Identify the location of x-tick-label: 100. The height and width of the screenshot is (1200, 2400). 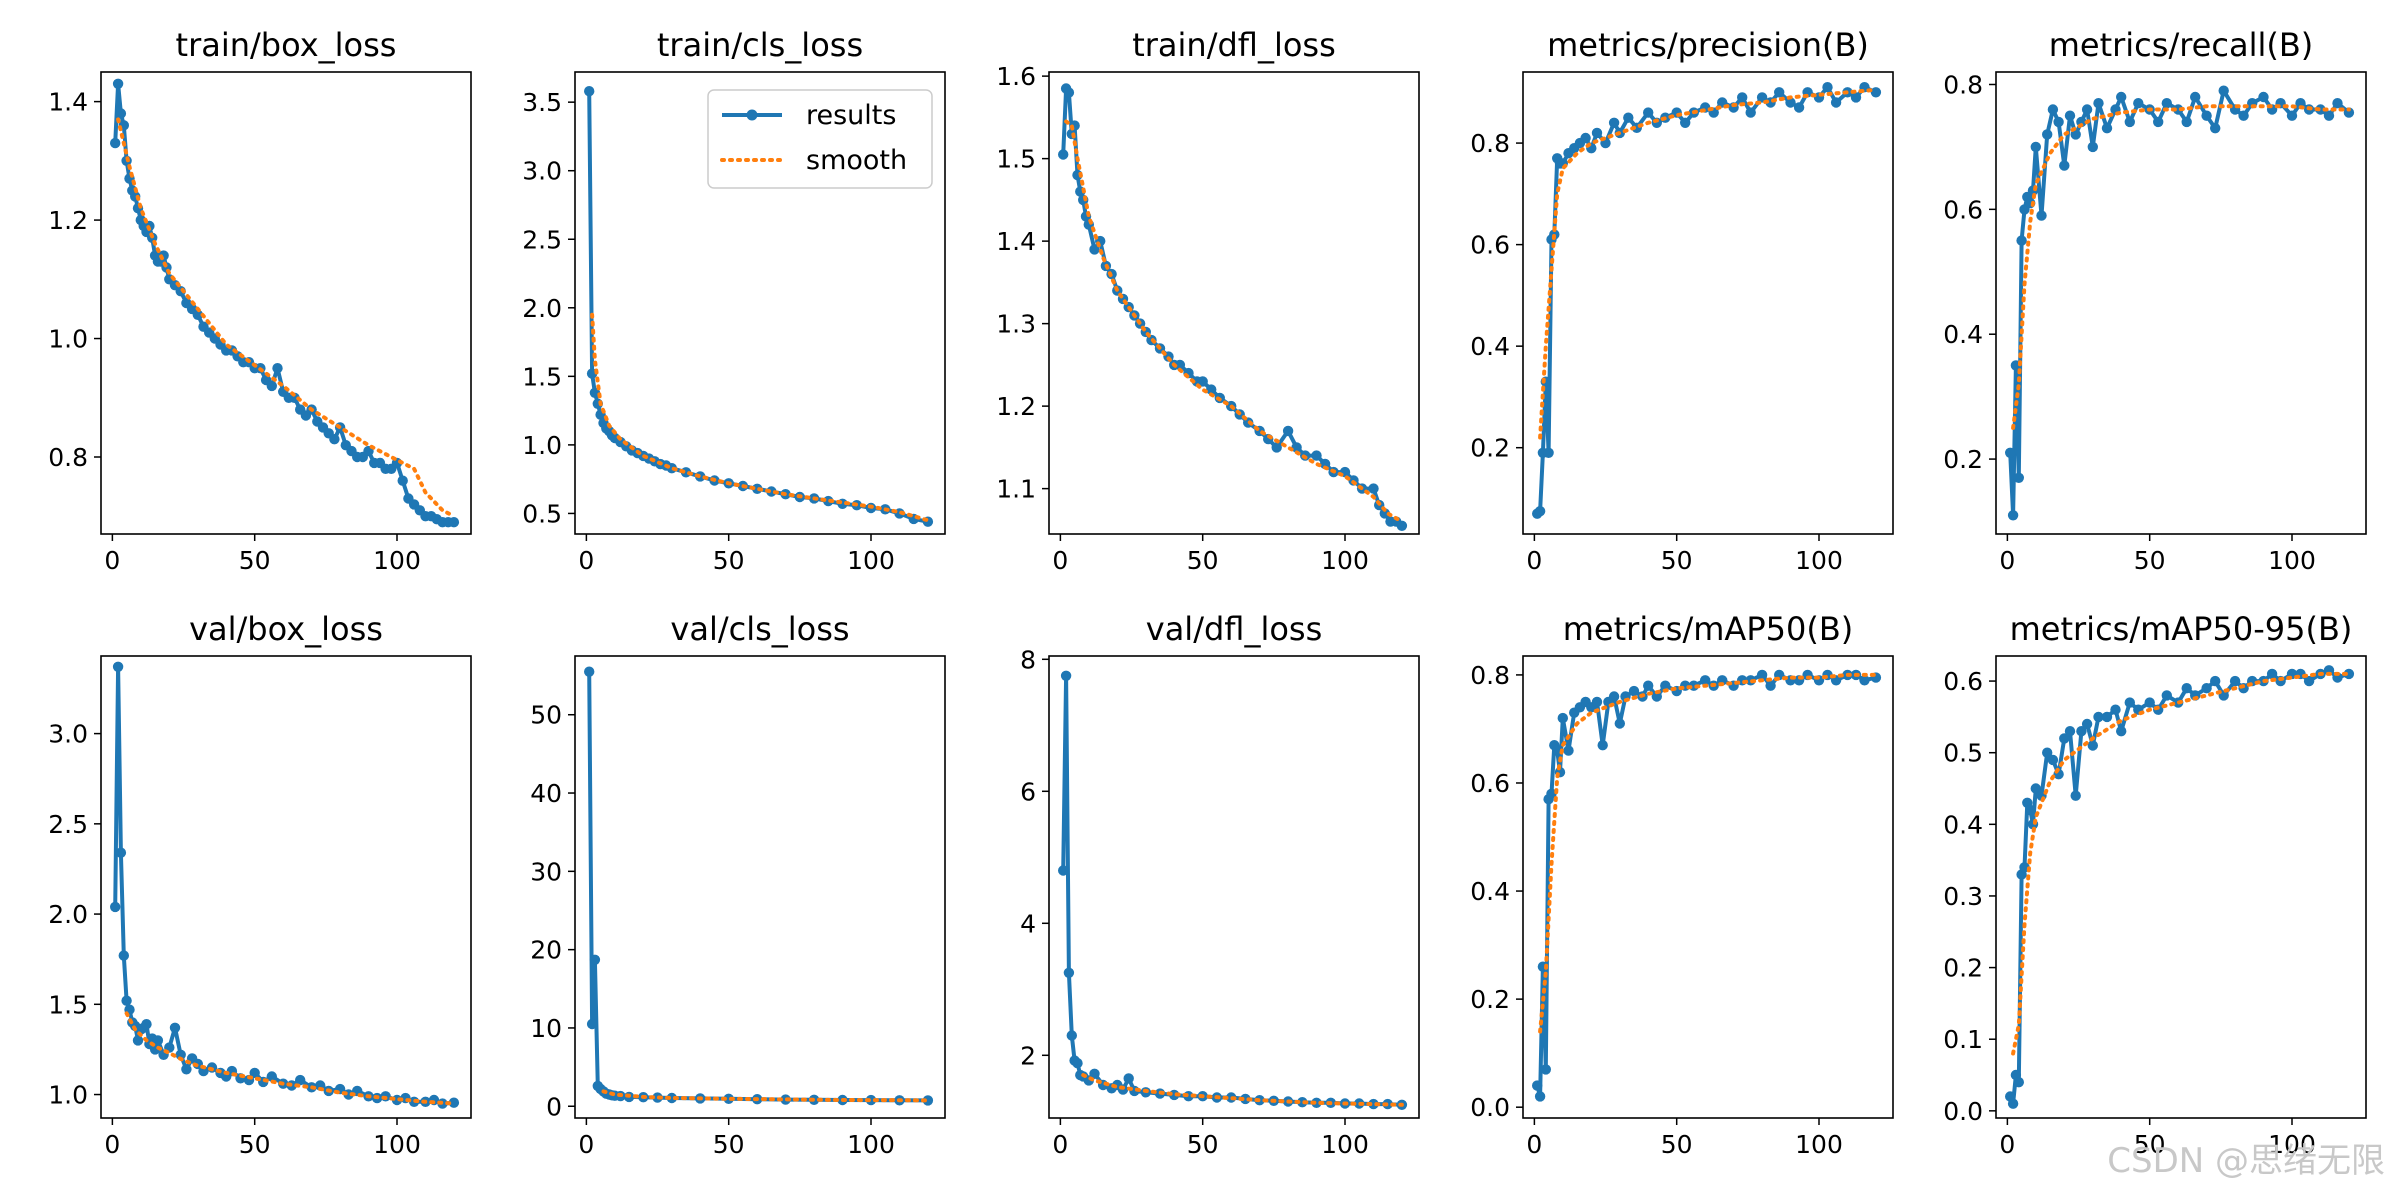
(397, 1144).